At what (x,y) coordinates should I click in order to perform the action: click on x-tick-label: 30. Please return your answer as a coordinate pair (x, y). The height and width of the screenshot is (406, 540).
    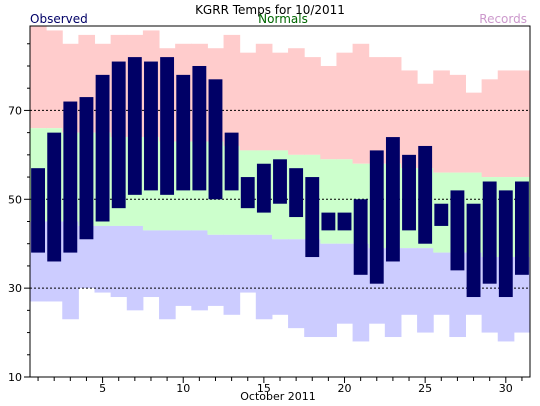
    Looking at the image, I should click on (506, 388).